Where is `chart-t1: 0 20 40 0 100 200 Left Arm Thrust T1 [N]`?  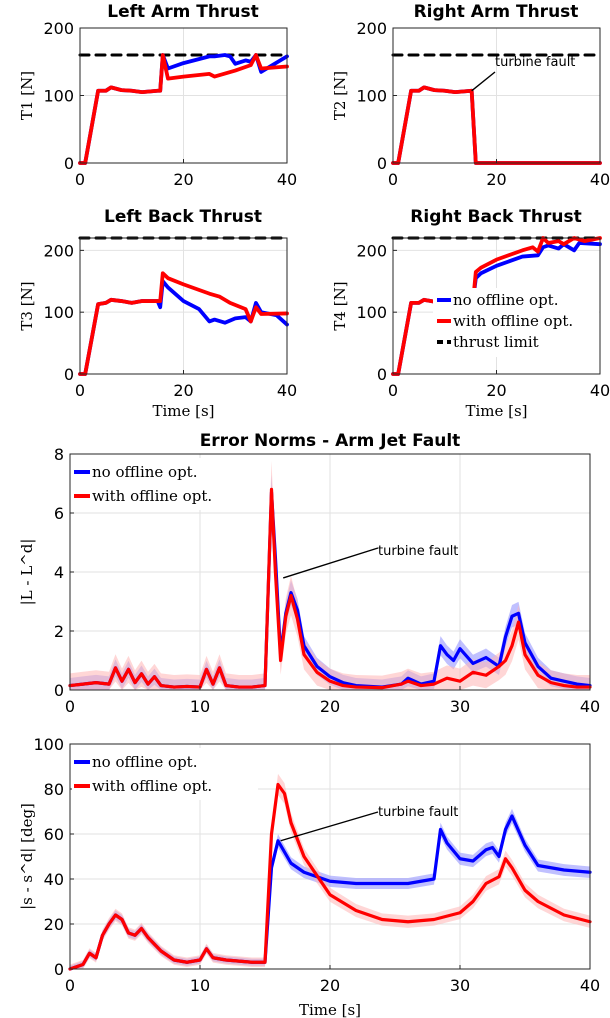 chart-t1: 0 20 40 0 100 200 Left Arm Thrust T1 [N] is located at coordinates (157, 95).